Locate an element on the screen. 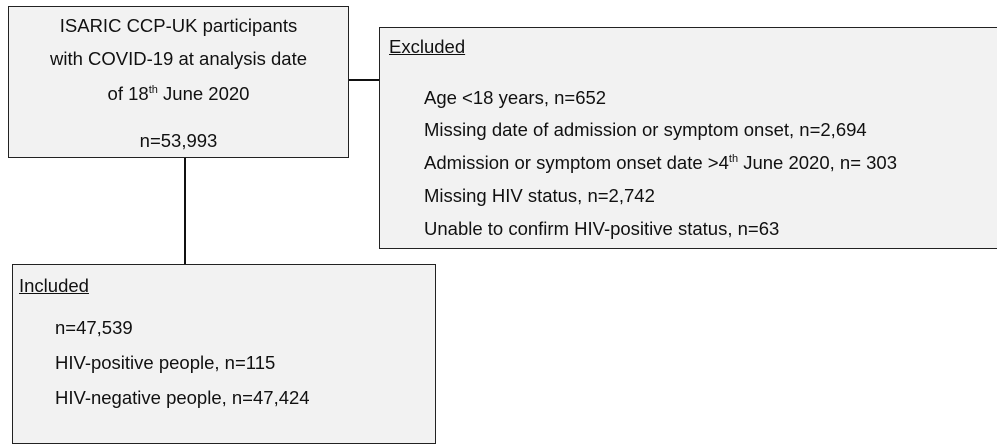 This screenshot has width=997, height=444. text: Admission or symptom onset date >4 is located at coordinates (576, 162).